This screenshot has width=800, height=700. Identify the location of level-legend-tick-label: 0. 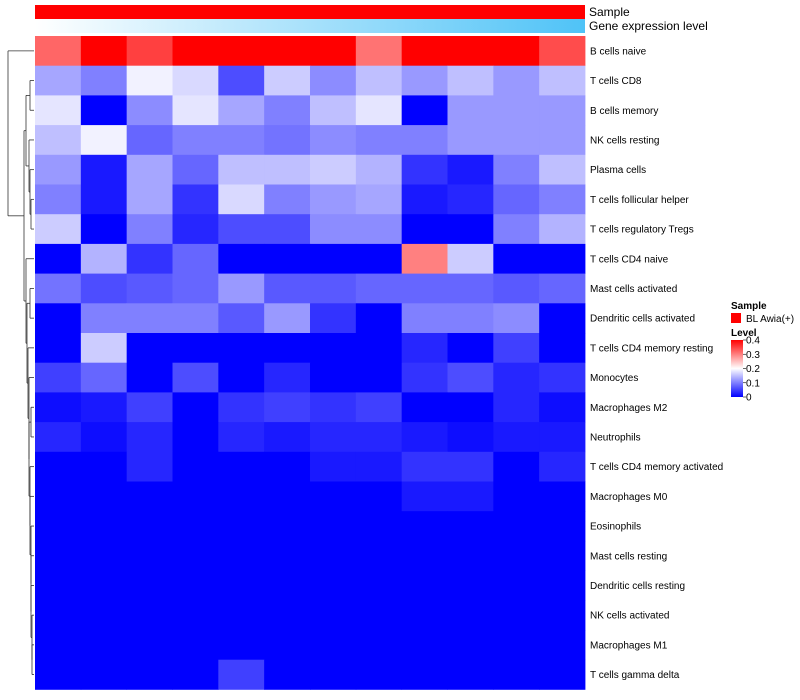
(749, 398).